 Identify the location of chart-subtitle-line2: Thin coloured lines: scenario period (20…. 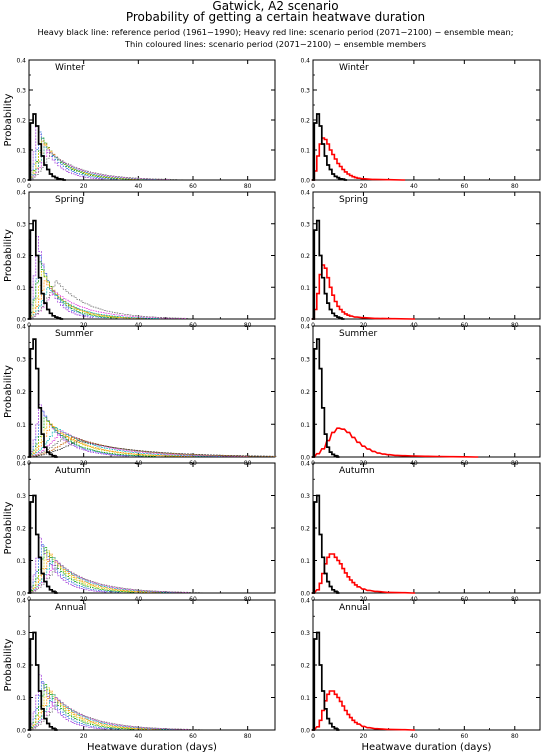
(275, 44).